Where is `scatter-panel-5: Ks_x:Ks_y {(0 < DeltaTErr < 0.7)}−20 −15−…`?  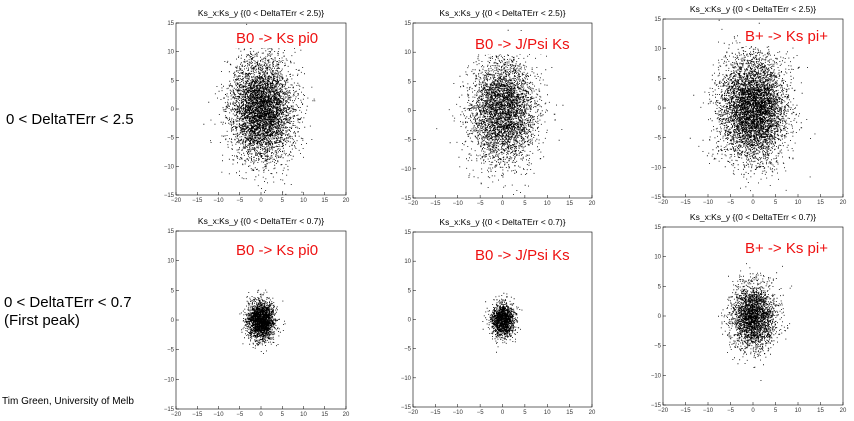 scatter-panel-5: Ks_x:Ks_y {(0 < DeltaTErr < 0.7)}−20 −15−… is located at coordinates (498, 316).